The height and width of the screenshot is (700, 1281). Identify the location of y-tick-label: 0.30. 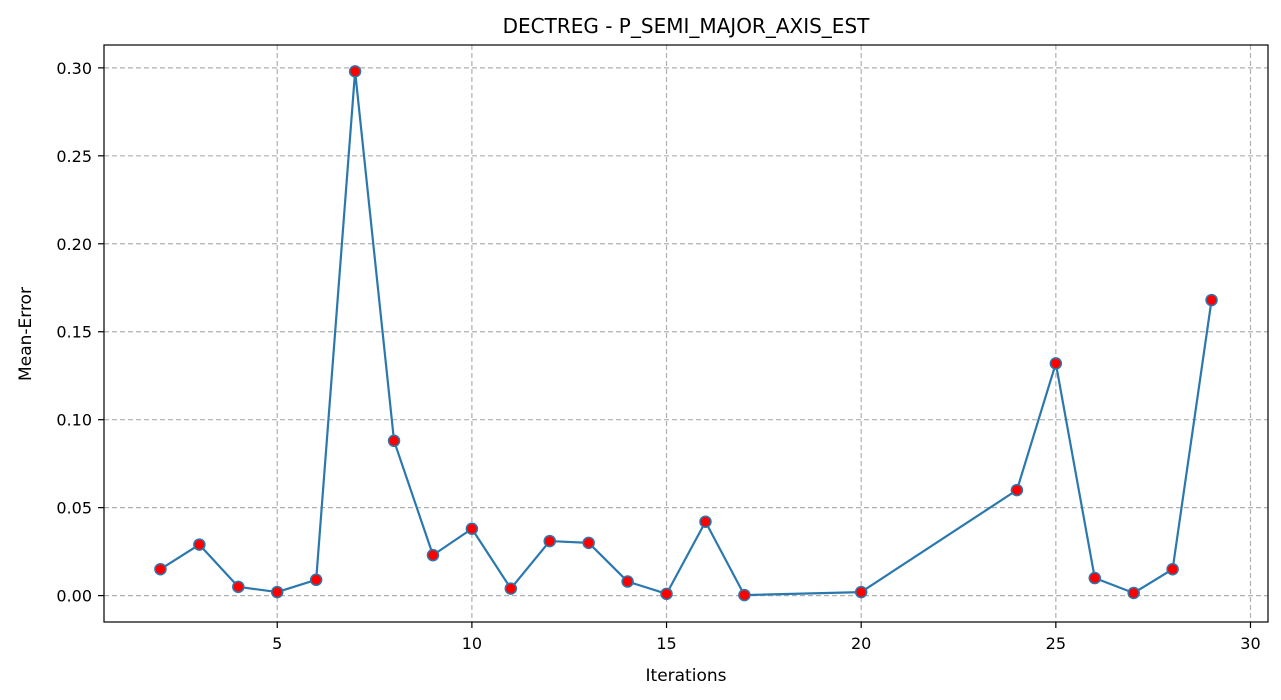
(74, 68).